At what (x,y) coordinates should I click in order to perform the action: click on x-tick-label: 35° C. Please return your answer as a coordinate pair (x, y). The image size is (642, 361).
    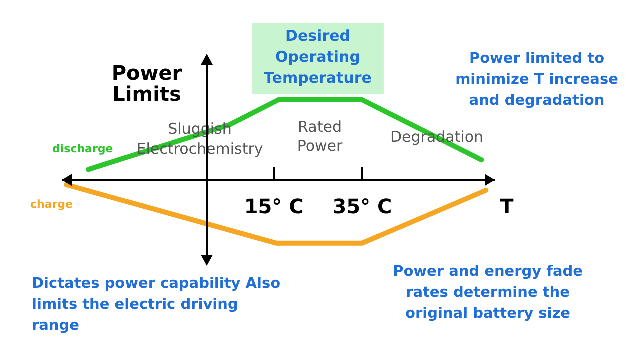
    Looking at the image, I should click on (362, 206).